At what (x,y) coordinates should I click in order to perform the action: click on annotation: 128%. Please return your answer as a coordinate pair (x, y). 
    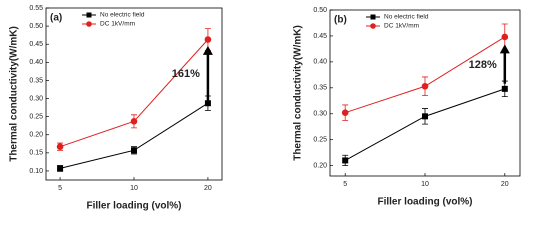
    Looking at the image, I should click on (483, 65).